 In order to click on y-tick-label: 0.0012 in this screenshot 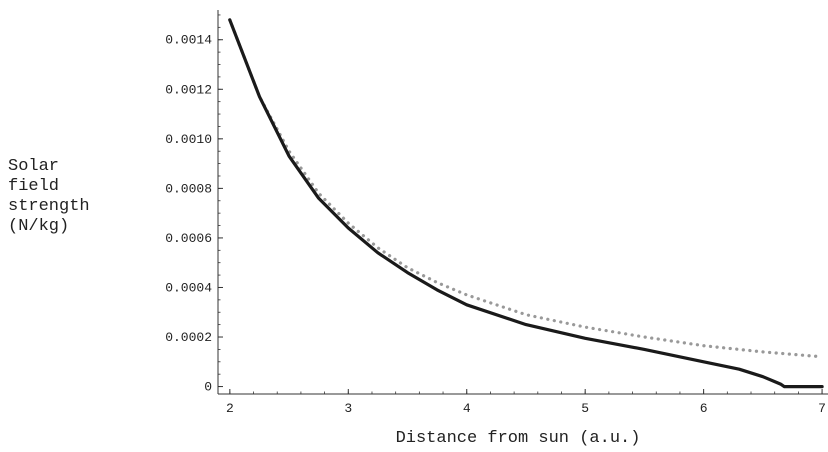, I will do `click(188, 89)`.